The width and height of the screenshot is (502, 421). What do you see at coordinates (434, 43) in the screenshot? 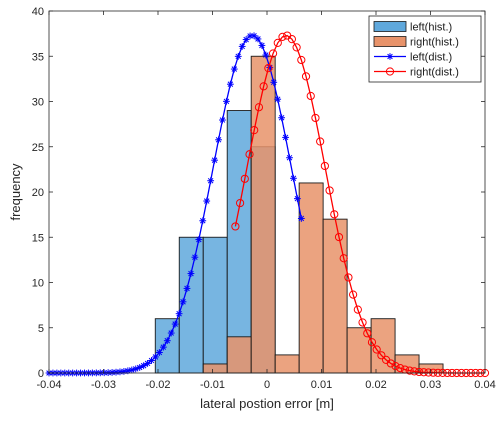
I see `legend-label: right(hist.)` at bounding box center [434, 43].